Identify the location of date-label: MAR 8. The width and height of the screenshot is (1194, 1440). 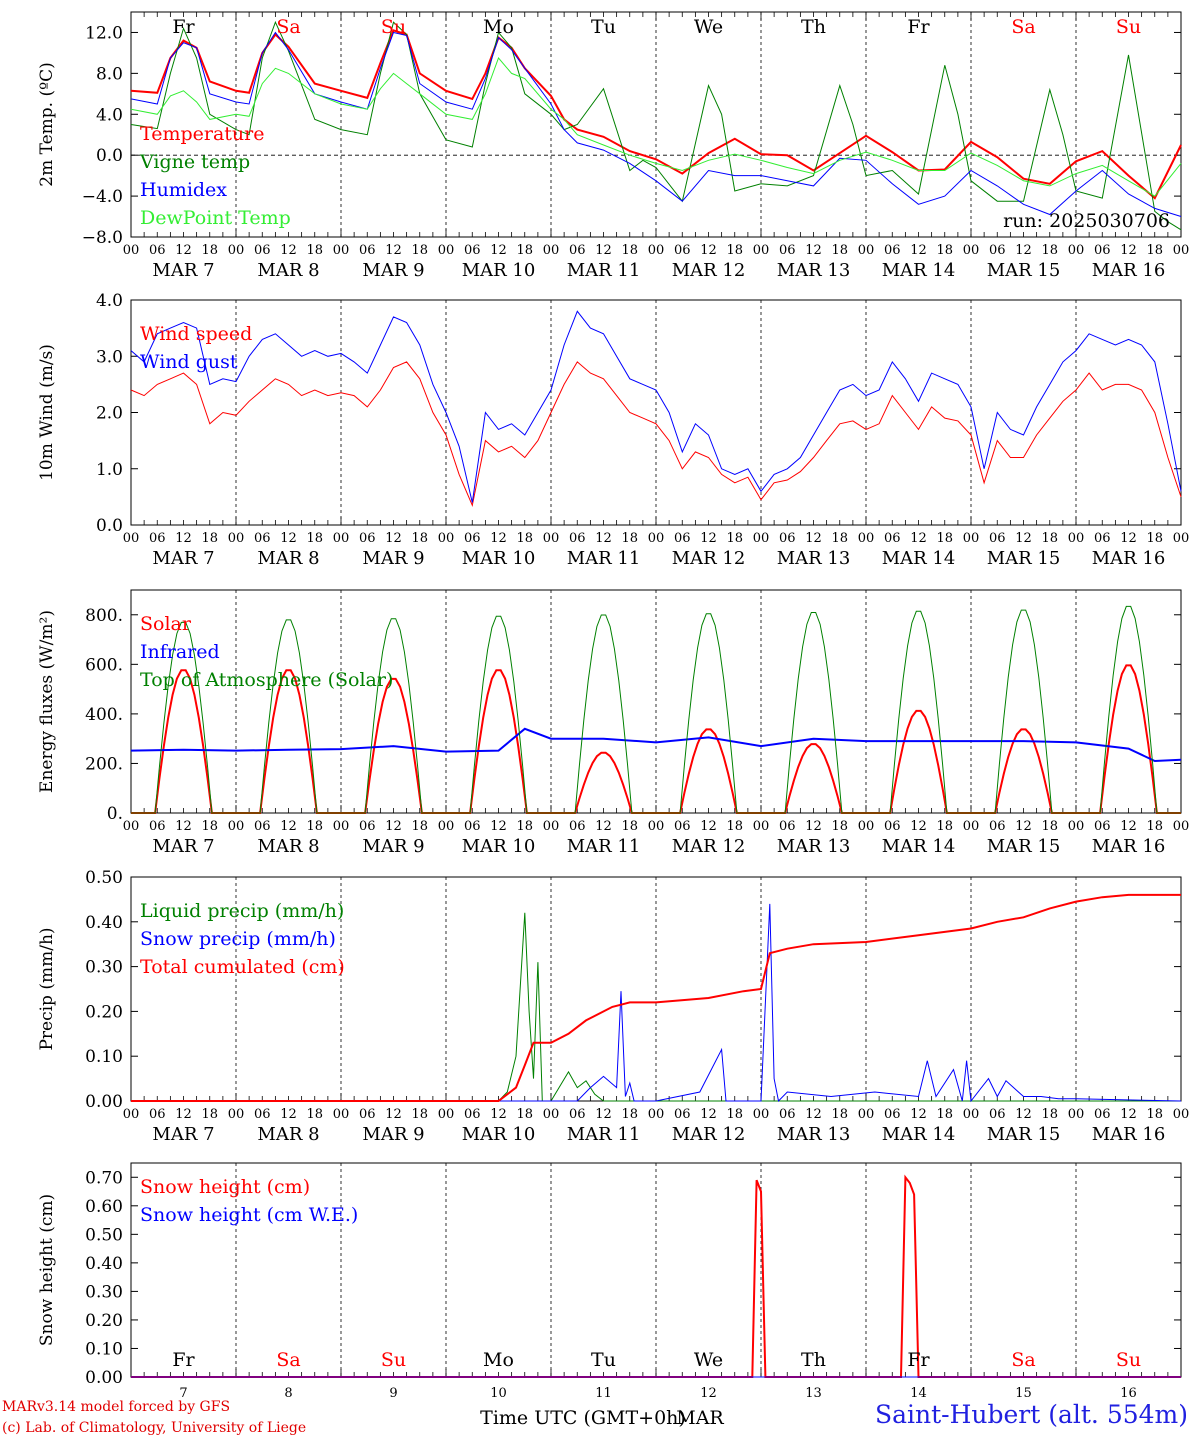
(288, 270).